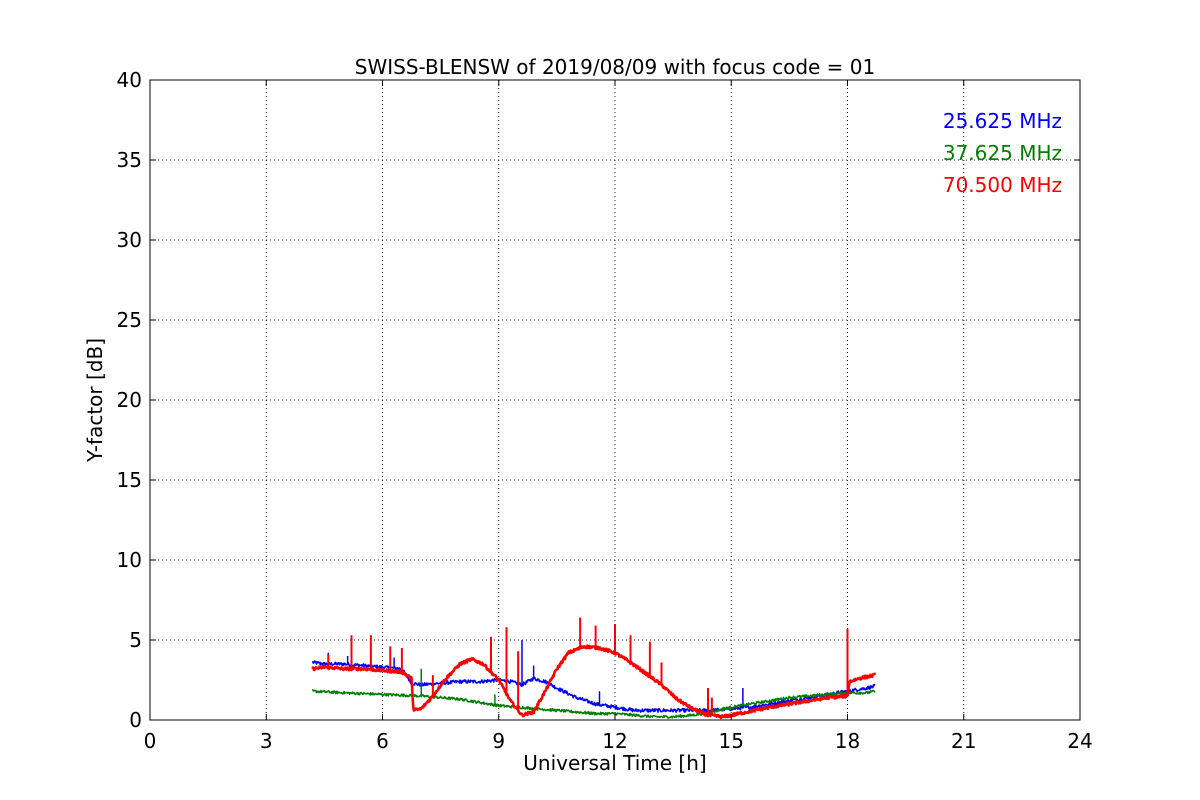 The image size is (1200, 800). Describe the element at coordinates (129, 240) in the screenshot. I see `y-tick-label: 30` at that location.